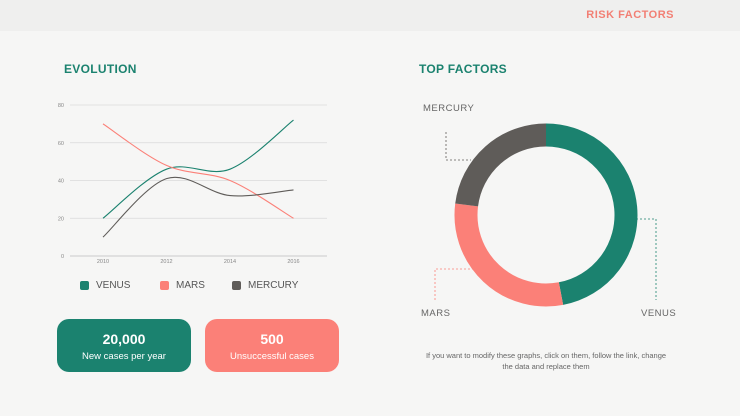 The height and width of the screenshot is (416, 740). What do you see at coordinates (273, 285) in the screenshot?
I see `legend-label-mercury: MERCURY` at bounding box center [273, 285].